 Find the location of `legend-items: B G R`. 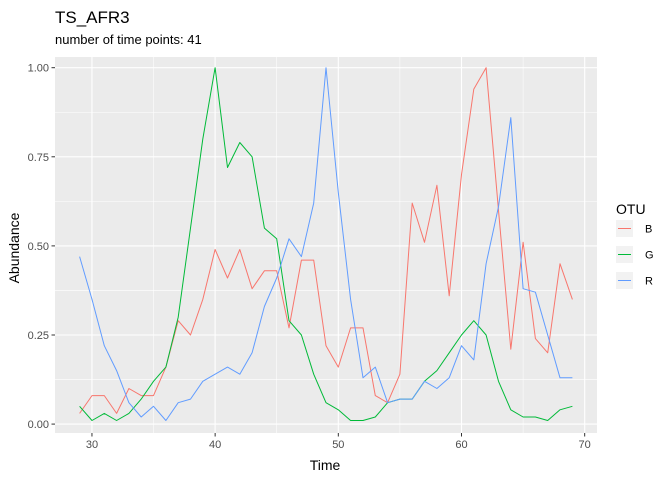

legend-items: B G R is located at coordinates (635, 254).